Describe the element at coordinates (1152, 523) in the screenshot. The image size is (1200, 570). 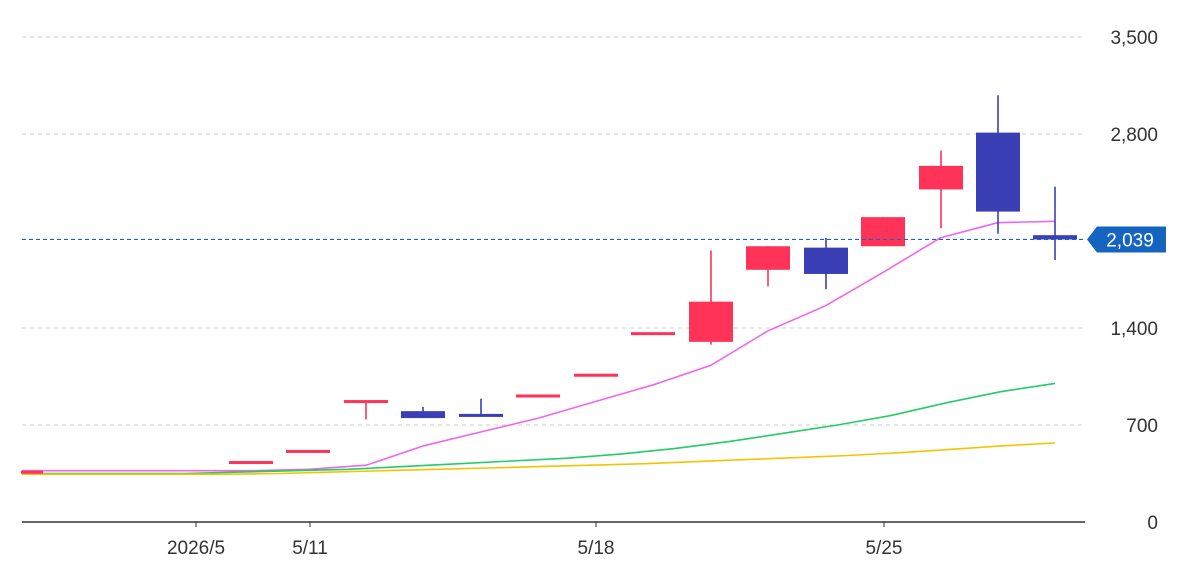
I see `y-tick-label: 0` at that location.